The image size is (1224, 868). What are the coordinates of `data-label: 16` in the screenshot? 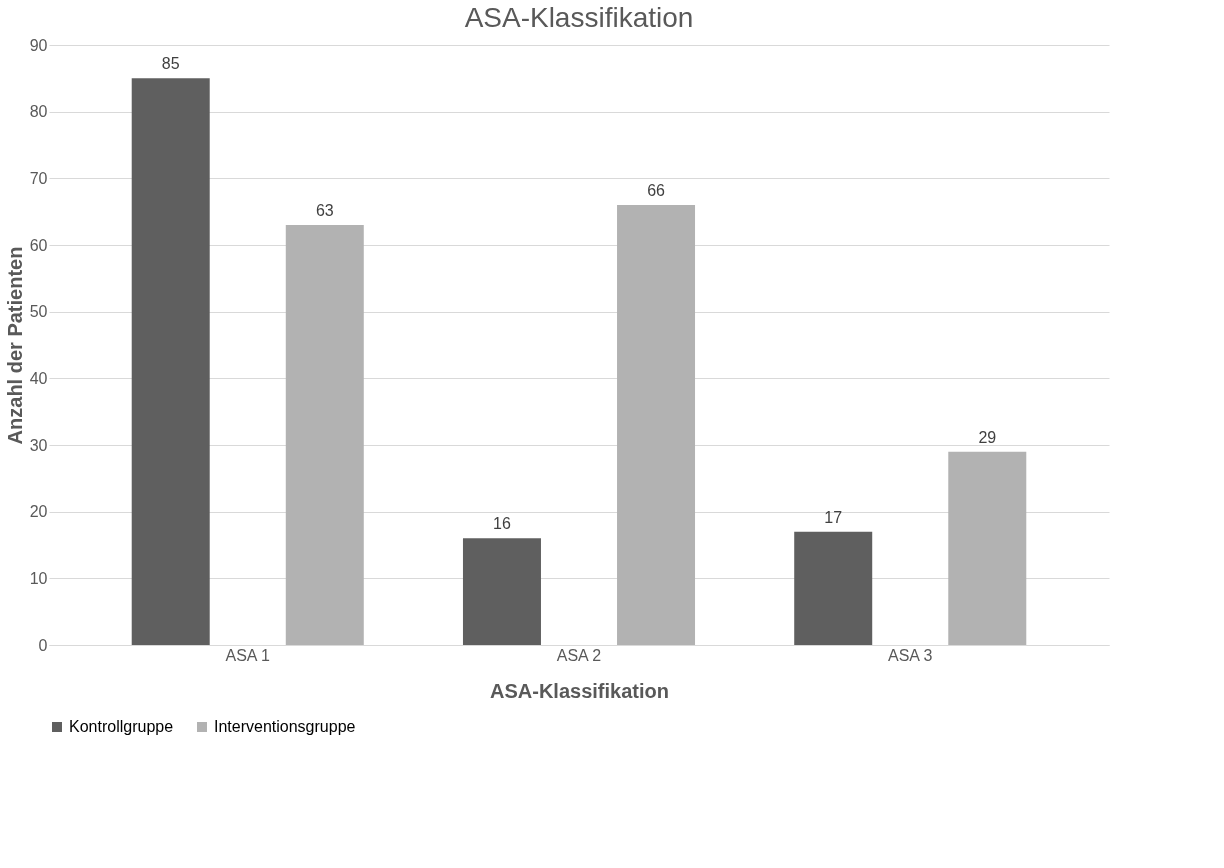 It's located at (502, 524).